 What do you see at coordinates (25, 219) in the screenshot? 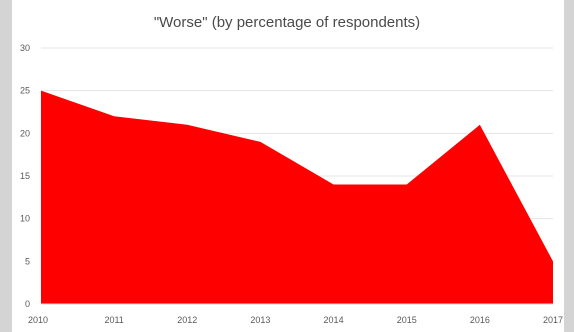
I see `y-tick-label: 10` at bounding box center [25, 219].